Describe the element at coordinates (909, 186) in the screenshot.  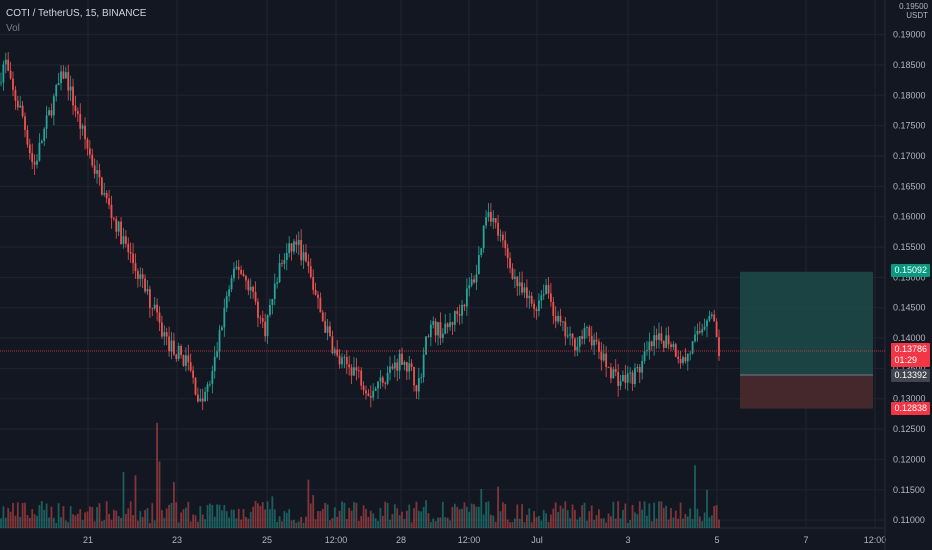
I see `y-tick-label: 0.16500` at that location.